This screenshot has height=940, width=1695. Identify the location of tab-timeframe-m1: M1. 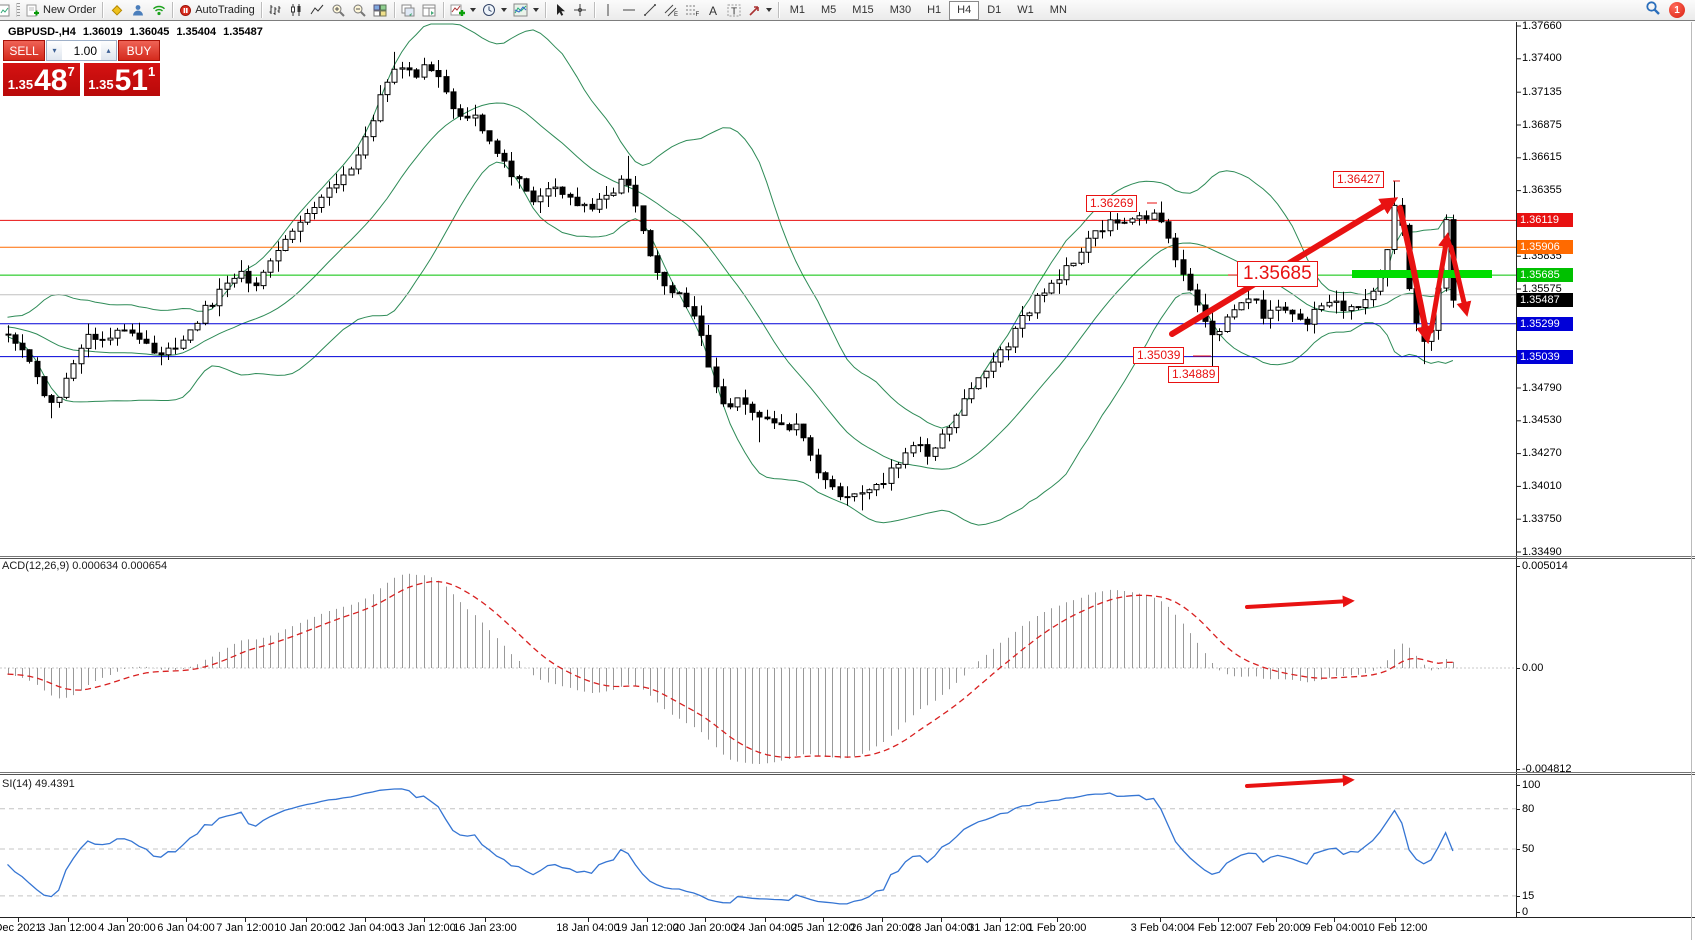
(797, 10).